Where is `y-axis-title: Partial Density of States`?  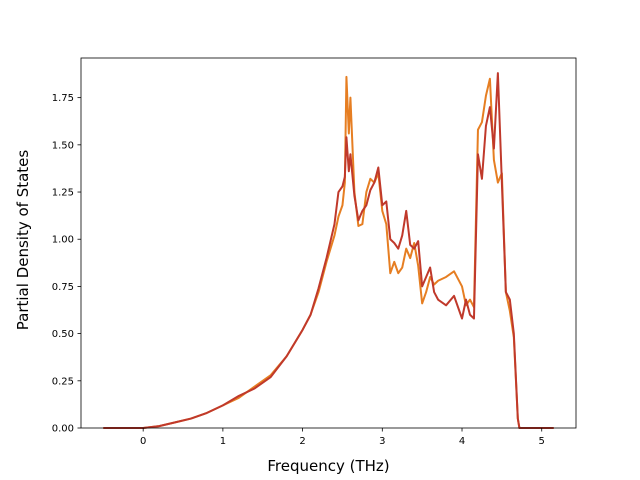 y-axis-title: Partial Density of States is located at coordinates (23, 240).